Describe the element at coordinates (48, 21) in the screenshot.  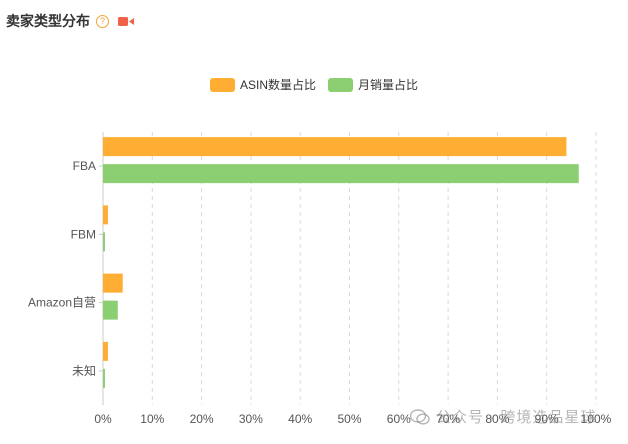
I see `chart-title: 卖家类型分布` at that location.